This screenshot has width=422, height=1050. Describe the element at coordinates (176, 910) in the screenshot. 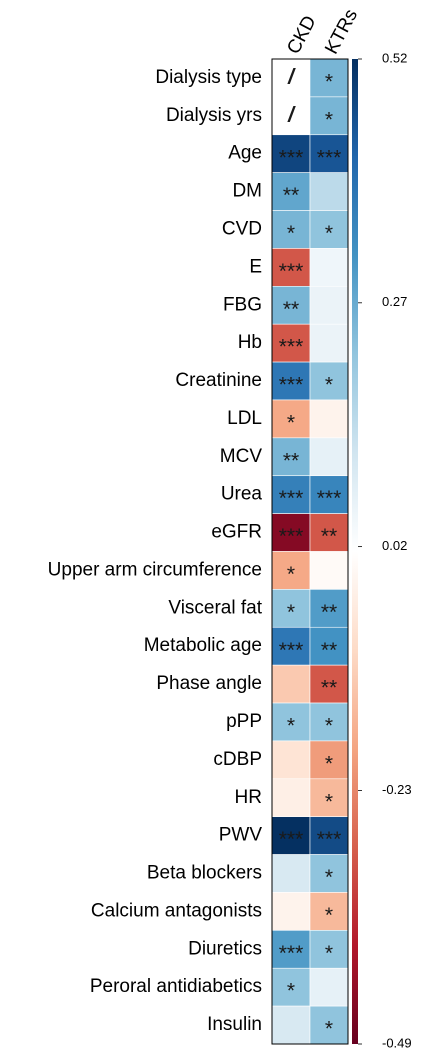

I see `row-label: Calcium antagonists` at that location.